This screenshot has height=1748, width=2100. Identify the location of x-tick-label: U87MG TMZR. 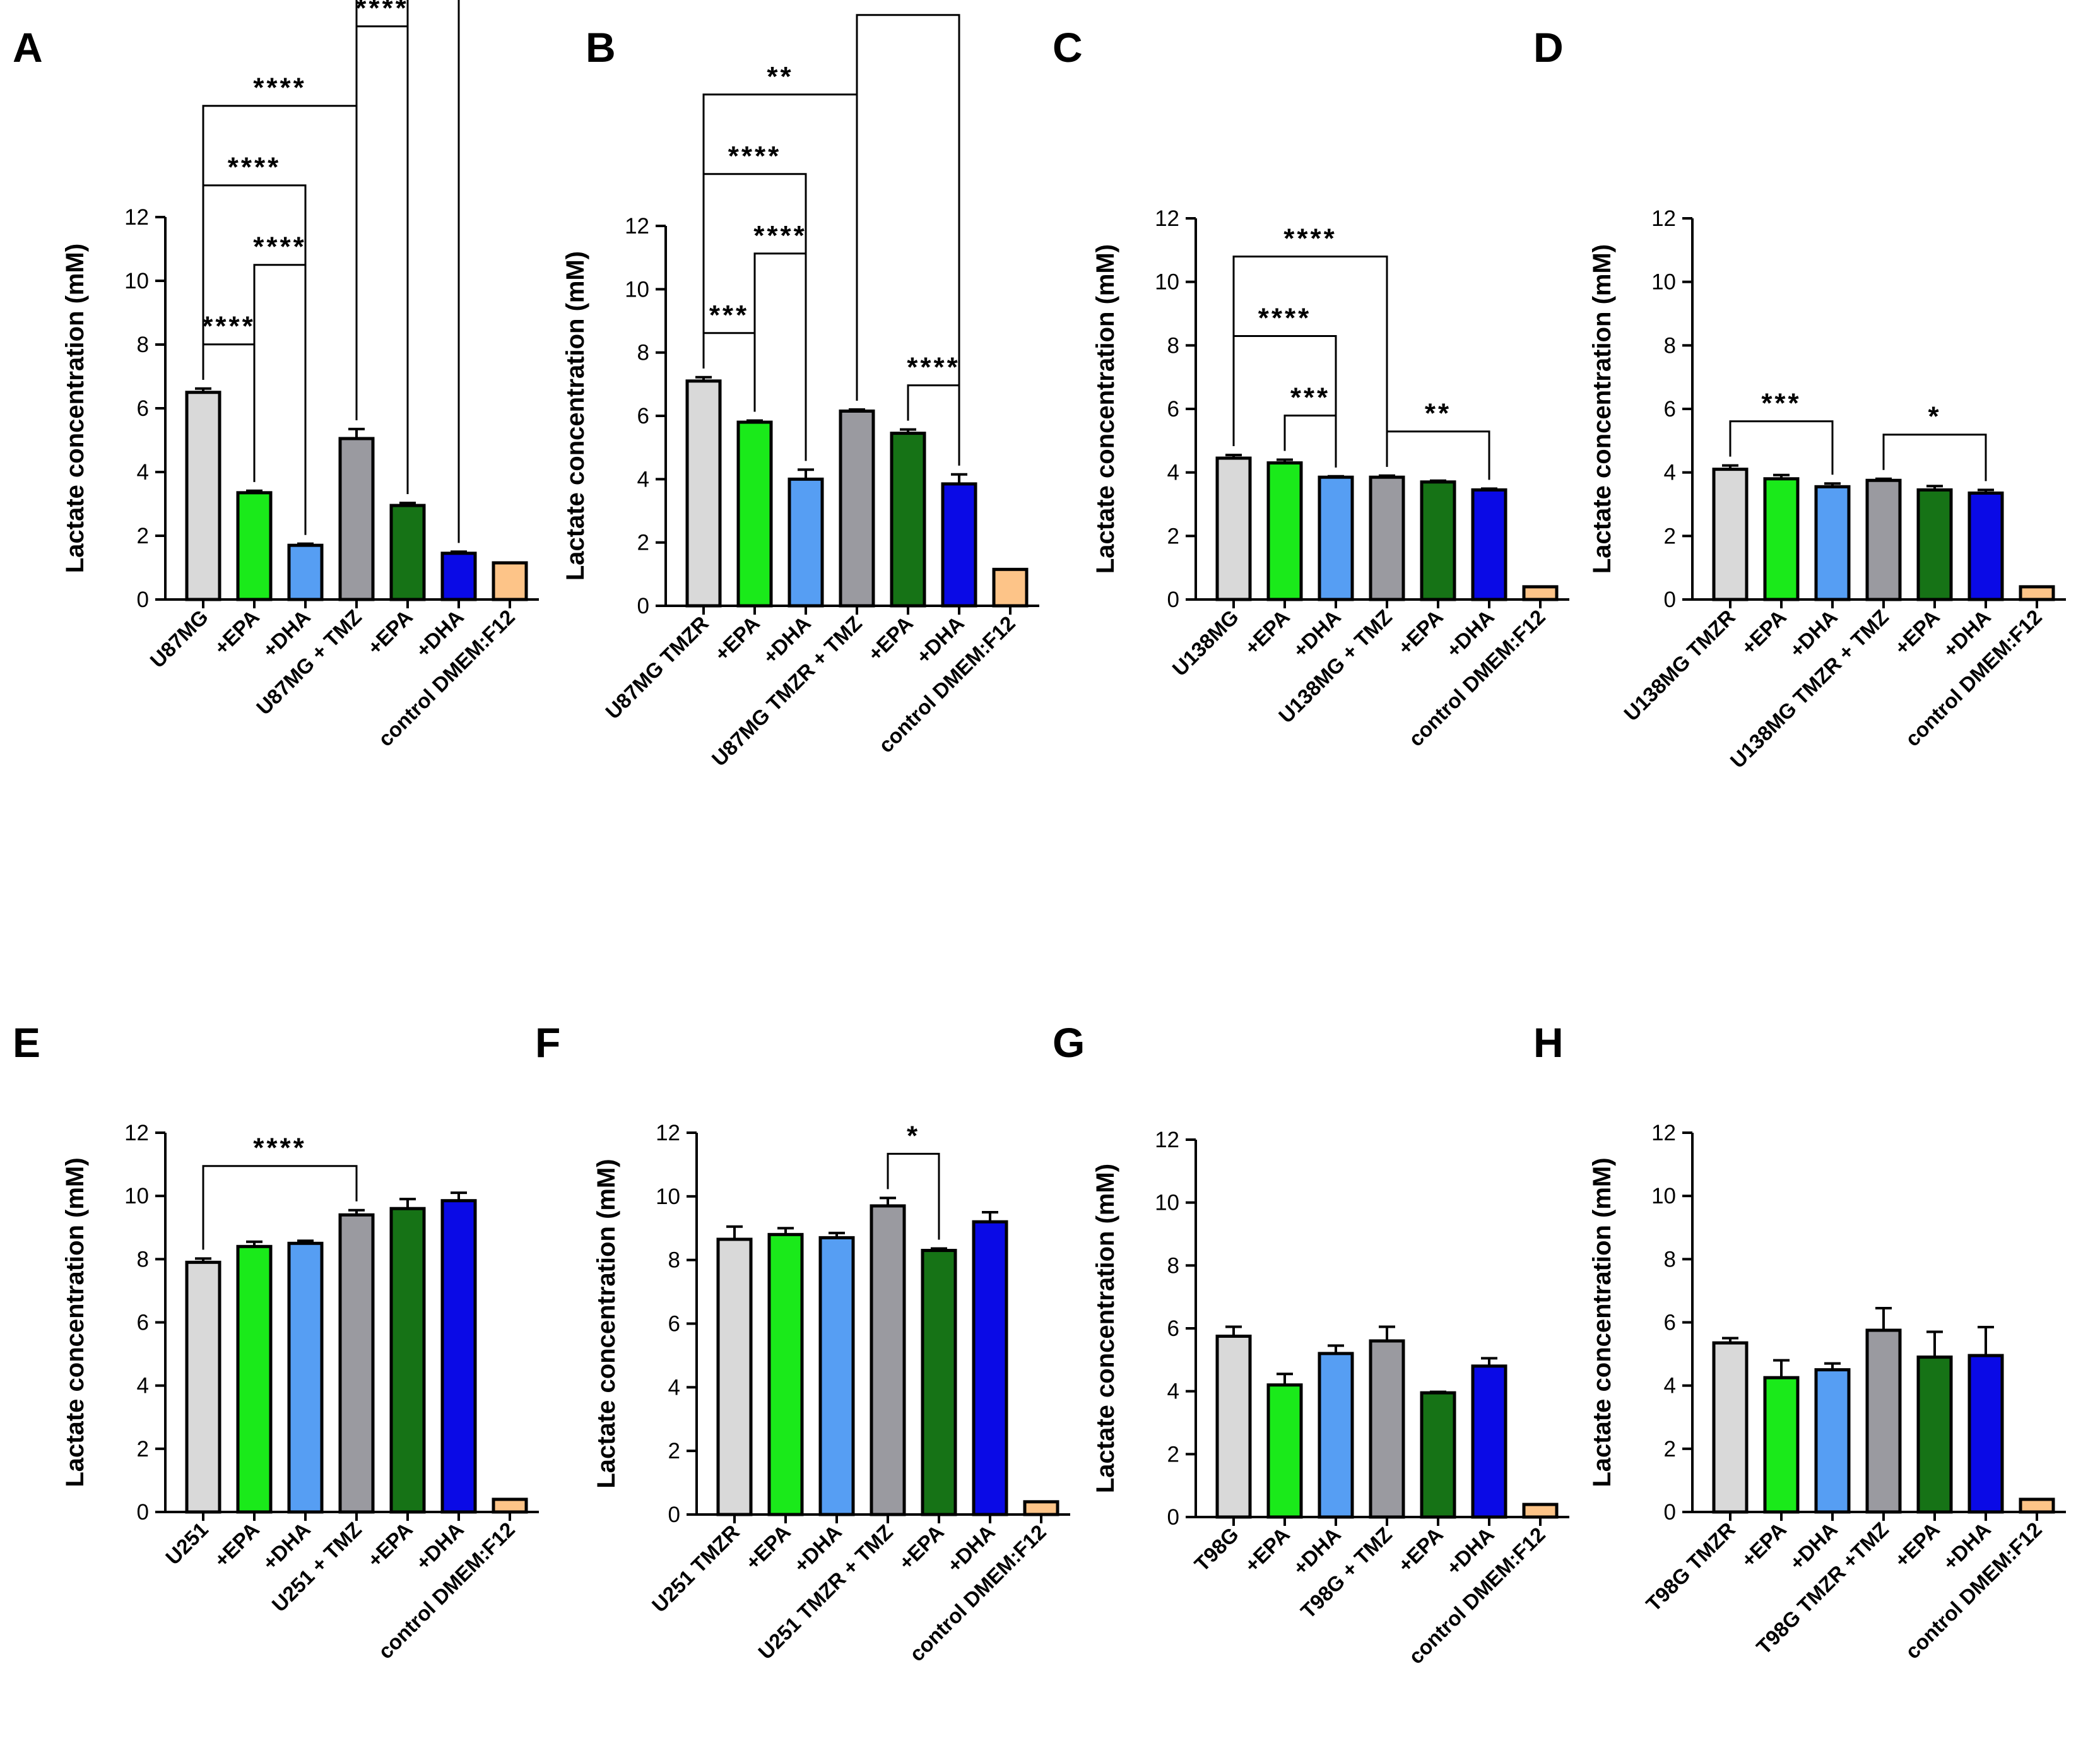
(657, 667).